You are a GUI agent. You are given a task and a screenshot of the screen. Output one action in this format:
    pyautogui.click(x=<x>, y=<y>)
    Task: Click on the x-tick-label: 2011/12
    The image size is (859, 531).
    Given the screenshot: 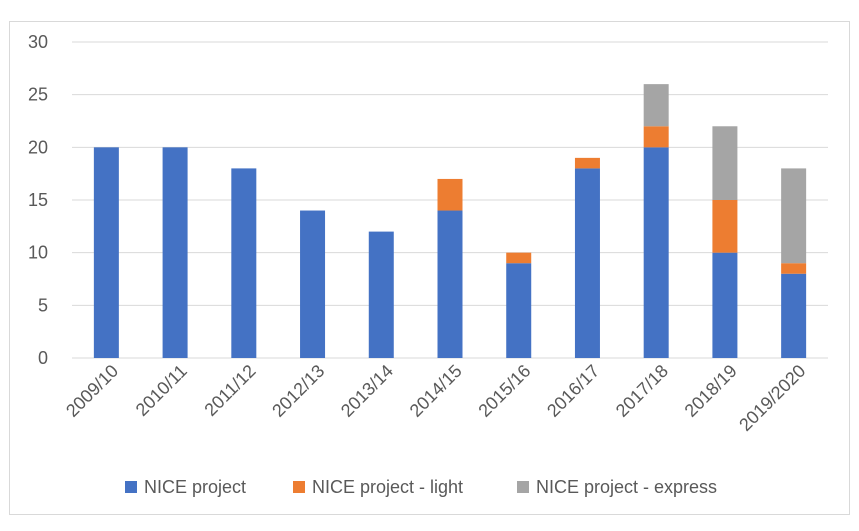 What is the action you would take?
    pyautogui.click(x=229, y=390)
    